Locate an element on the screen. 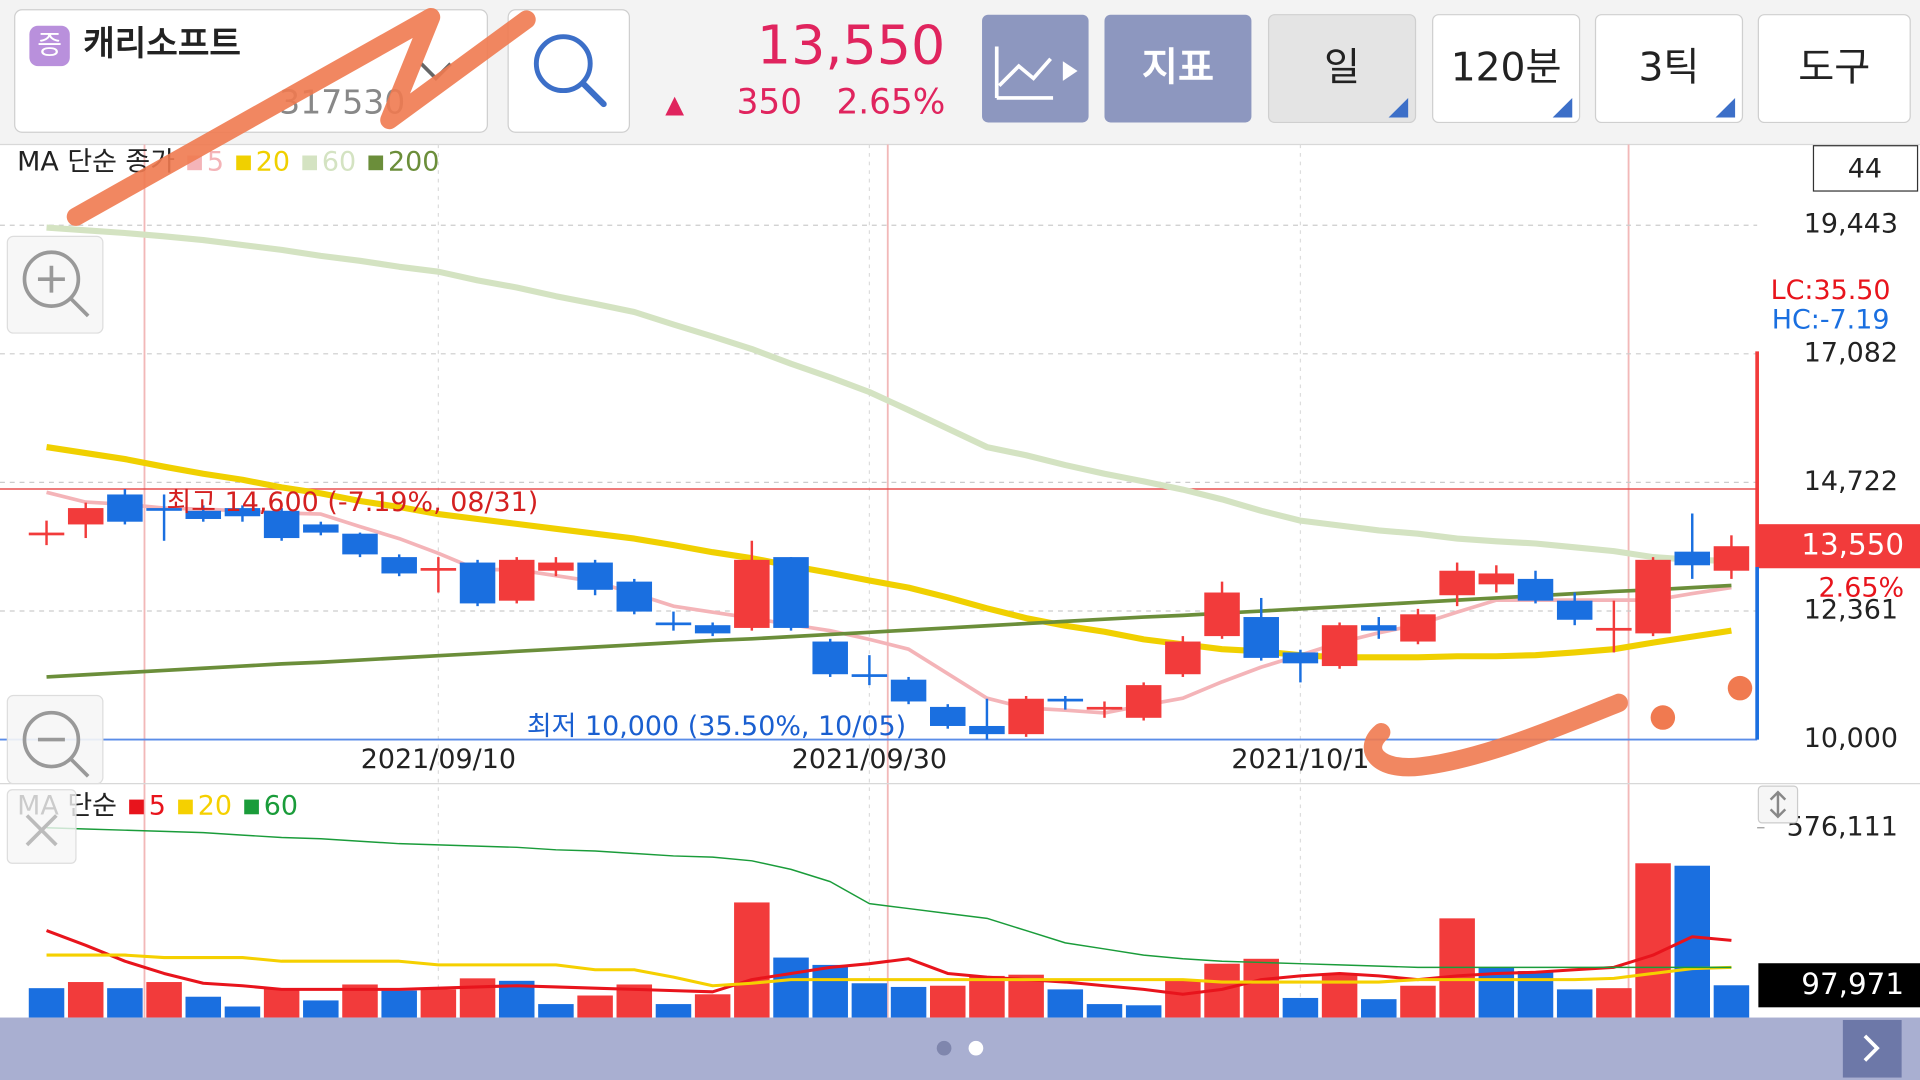  stock-selector is located at coordinates (251, 71).